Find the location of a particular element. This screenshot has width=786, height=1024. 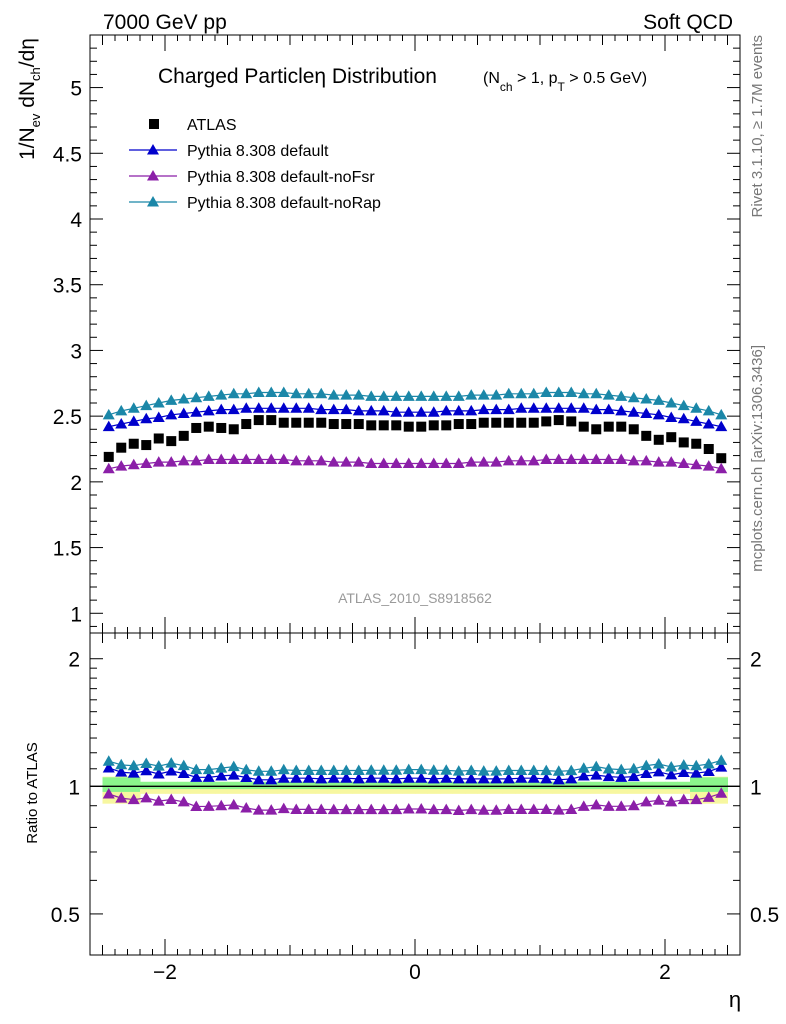

legend-label-pythia-default: Pythia 8.308 default is located at coordinates (258, 151).